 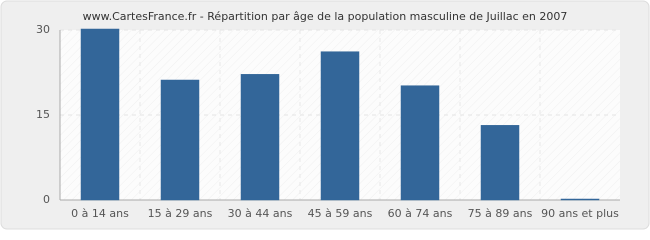 I want to click on x-tick-label: 75 à 89 ans, so click(x=500, y=213).